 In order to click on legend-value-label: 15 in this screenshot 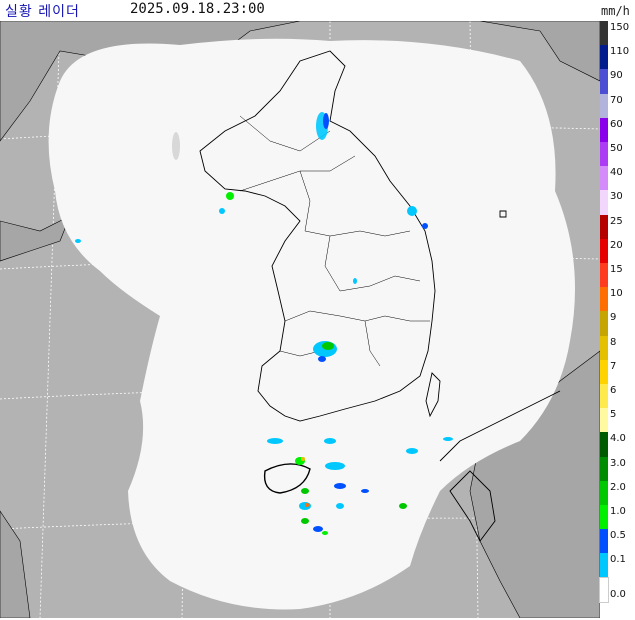, I will do `click(616, 269)`.